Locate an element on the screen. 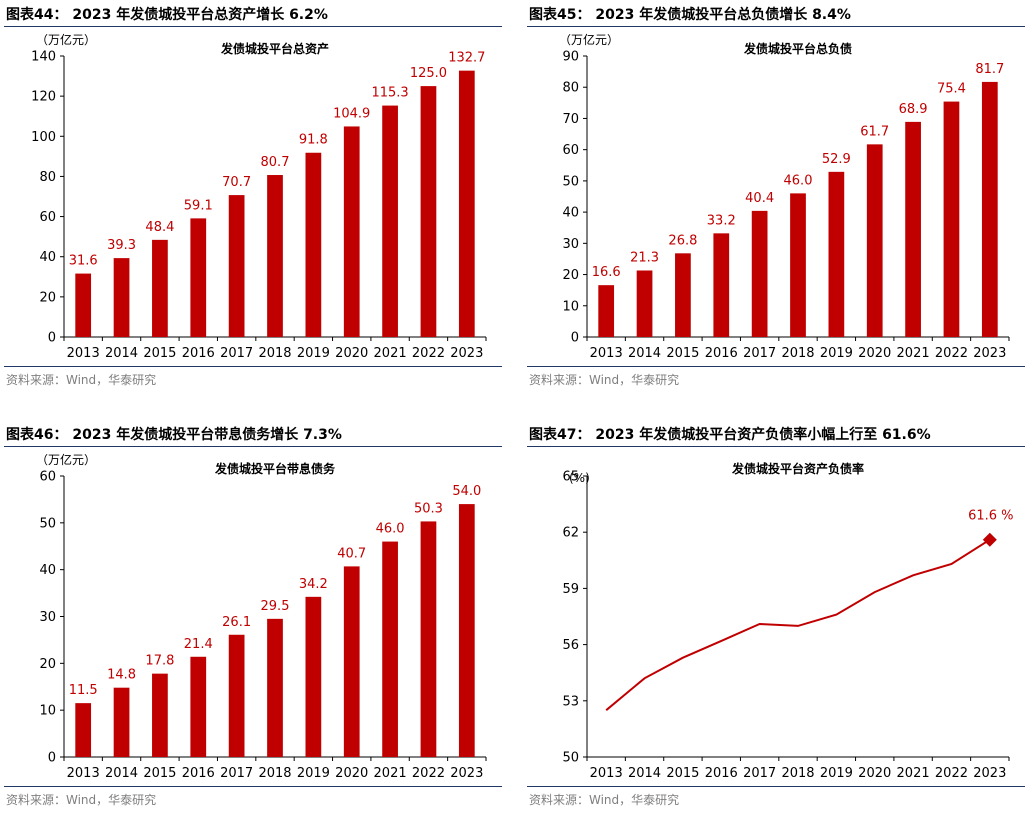  data-label: 33.2 is located at coordinates (721, 220).